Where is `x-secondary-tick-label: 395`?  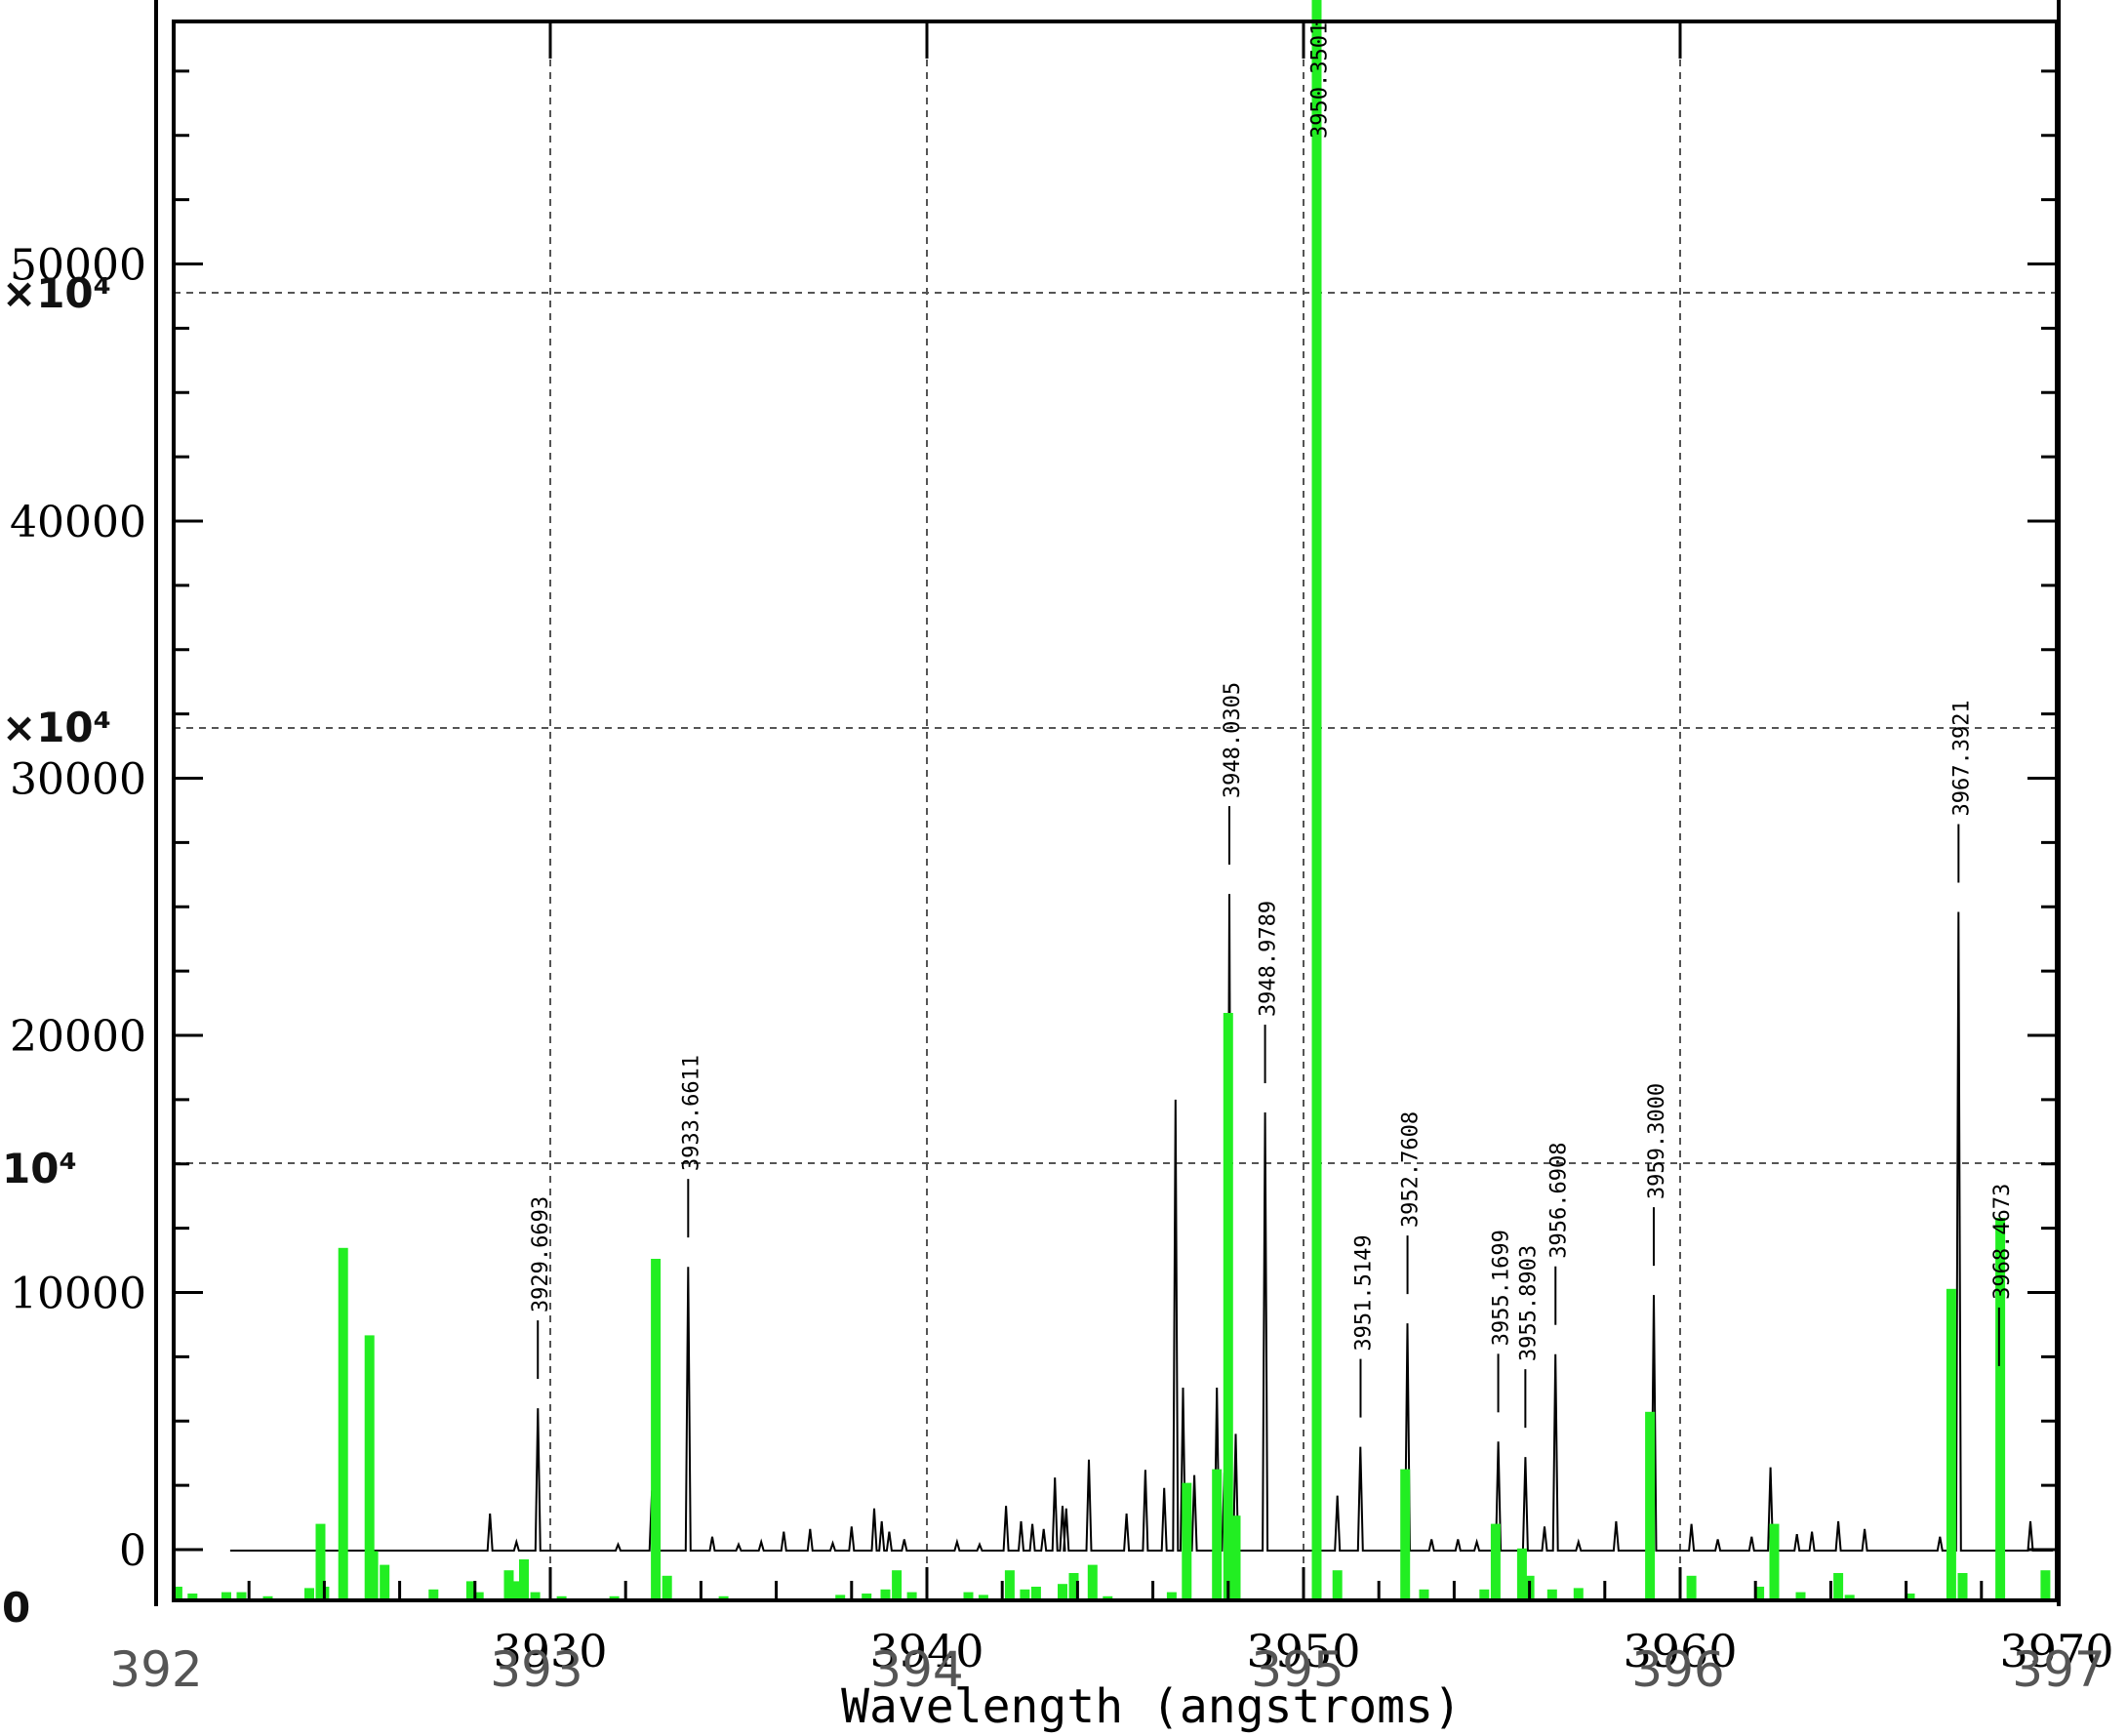 x-secondary-tick-label: 395 is located at coordinates (1297, 1669).